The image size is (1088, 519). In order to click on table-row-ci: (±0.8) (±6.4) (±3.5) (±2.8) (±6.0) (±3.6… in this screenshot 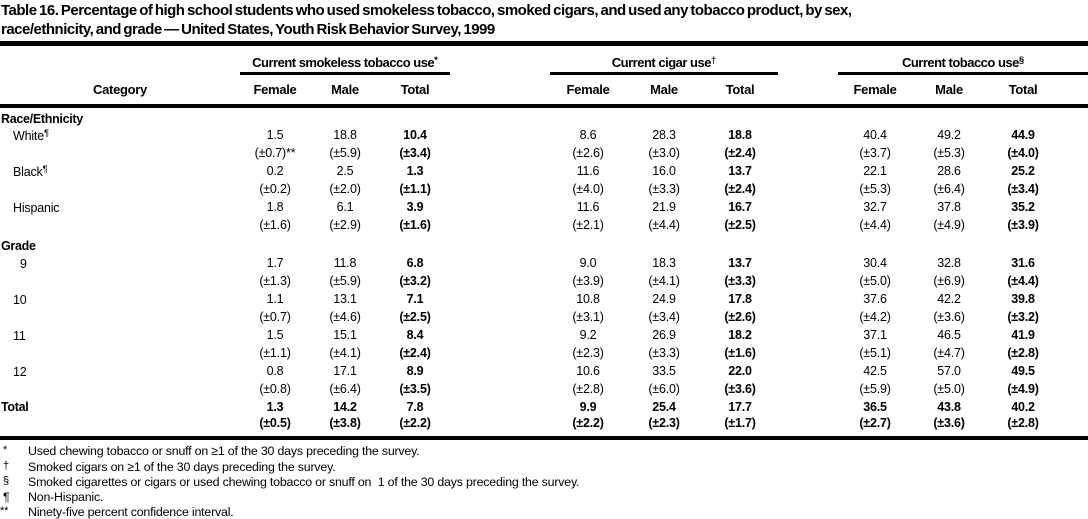, I will do `click(544, 389)`.